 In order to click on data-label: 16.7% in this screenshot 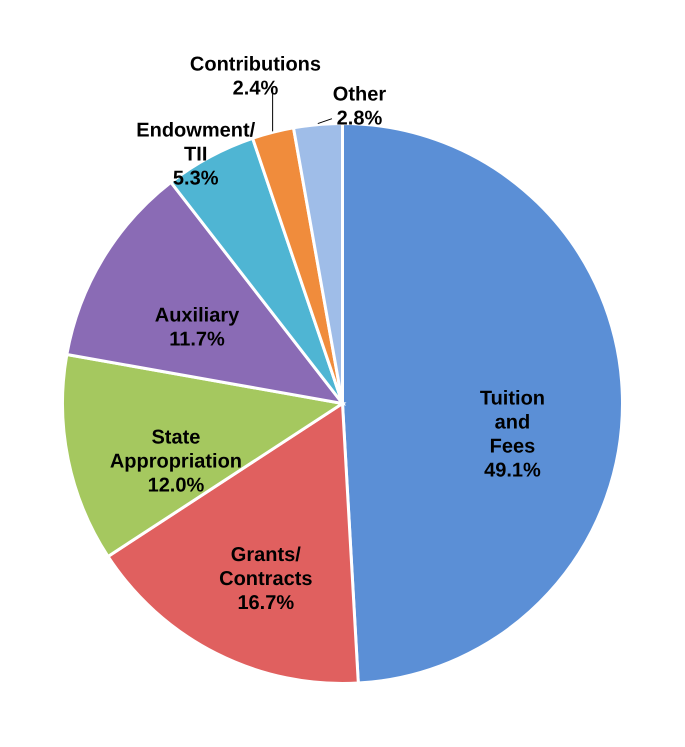, I will do `click(265, 603)`.